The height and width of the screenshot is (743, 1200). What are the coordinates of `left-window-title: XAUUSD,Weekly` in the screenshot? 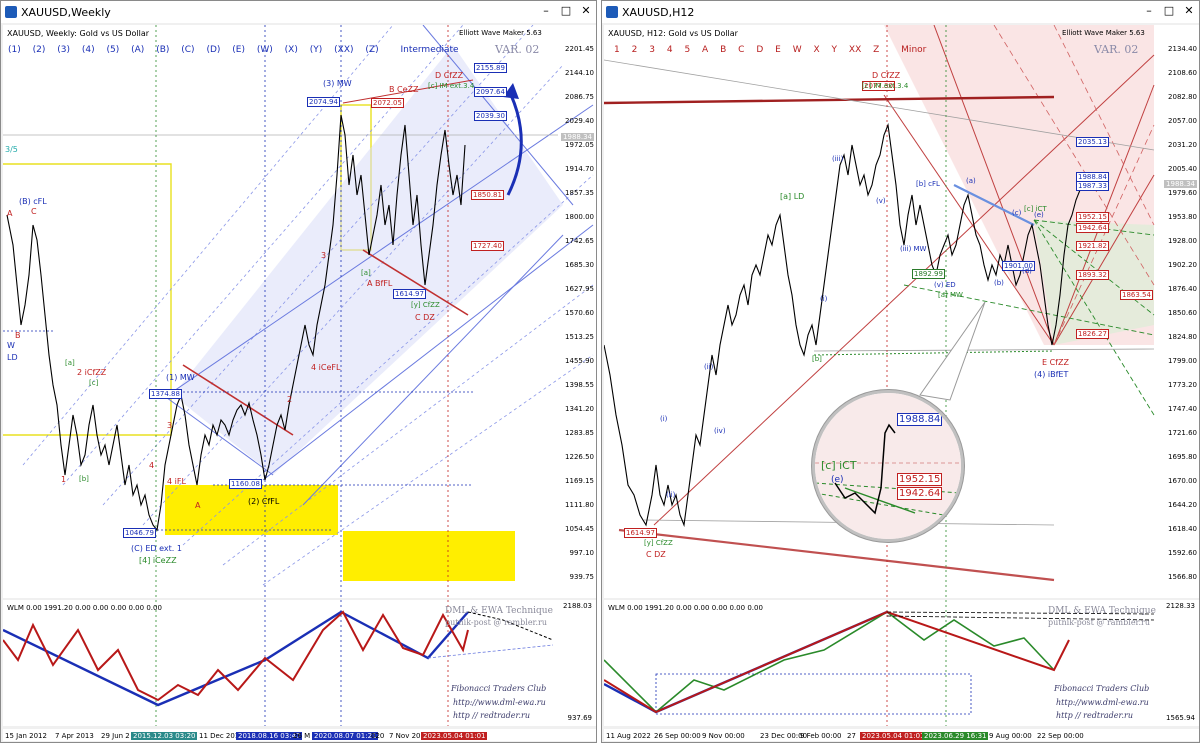 It's located at (66, 12).